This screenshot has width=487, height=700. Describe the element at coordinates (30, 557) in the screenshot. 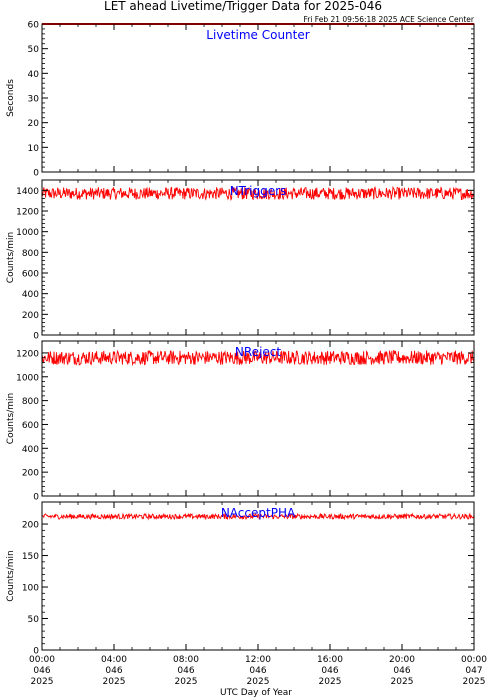

I see `ytick-label: 150` at that location.